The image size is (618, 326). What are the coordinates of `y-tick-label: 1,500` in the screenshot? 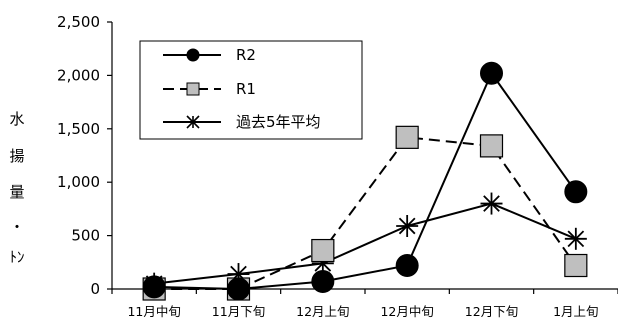 It's located at (78, 129).